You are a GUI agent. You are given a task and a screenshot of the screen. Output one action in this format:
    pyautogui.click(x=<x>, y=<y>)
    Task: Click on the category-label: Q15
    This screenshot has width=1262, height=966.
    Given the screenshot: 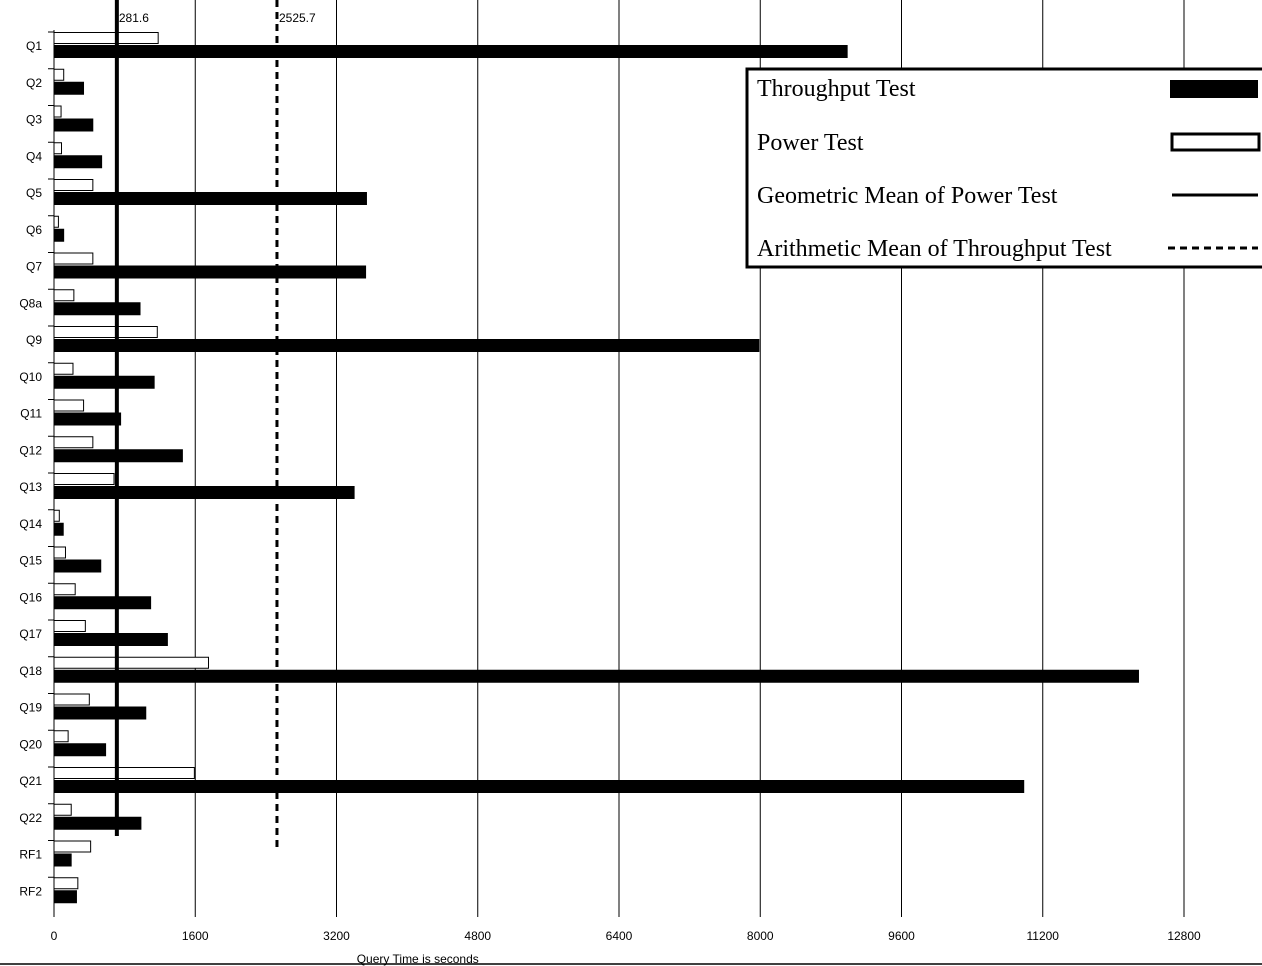 What is the action you would take?
    pyautogui.click(x=30, y=561)
    